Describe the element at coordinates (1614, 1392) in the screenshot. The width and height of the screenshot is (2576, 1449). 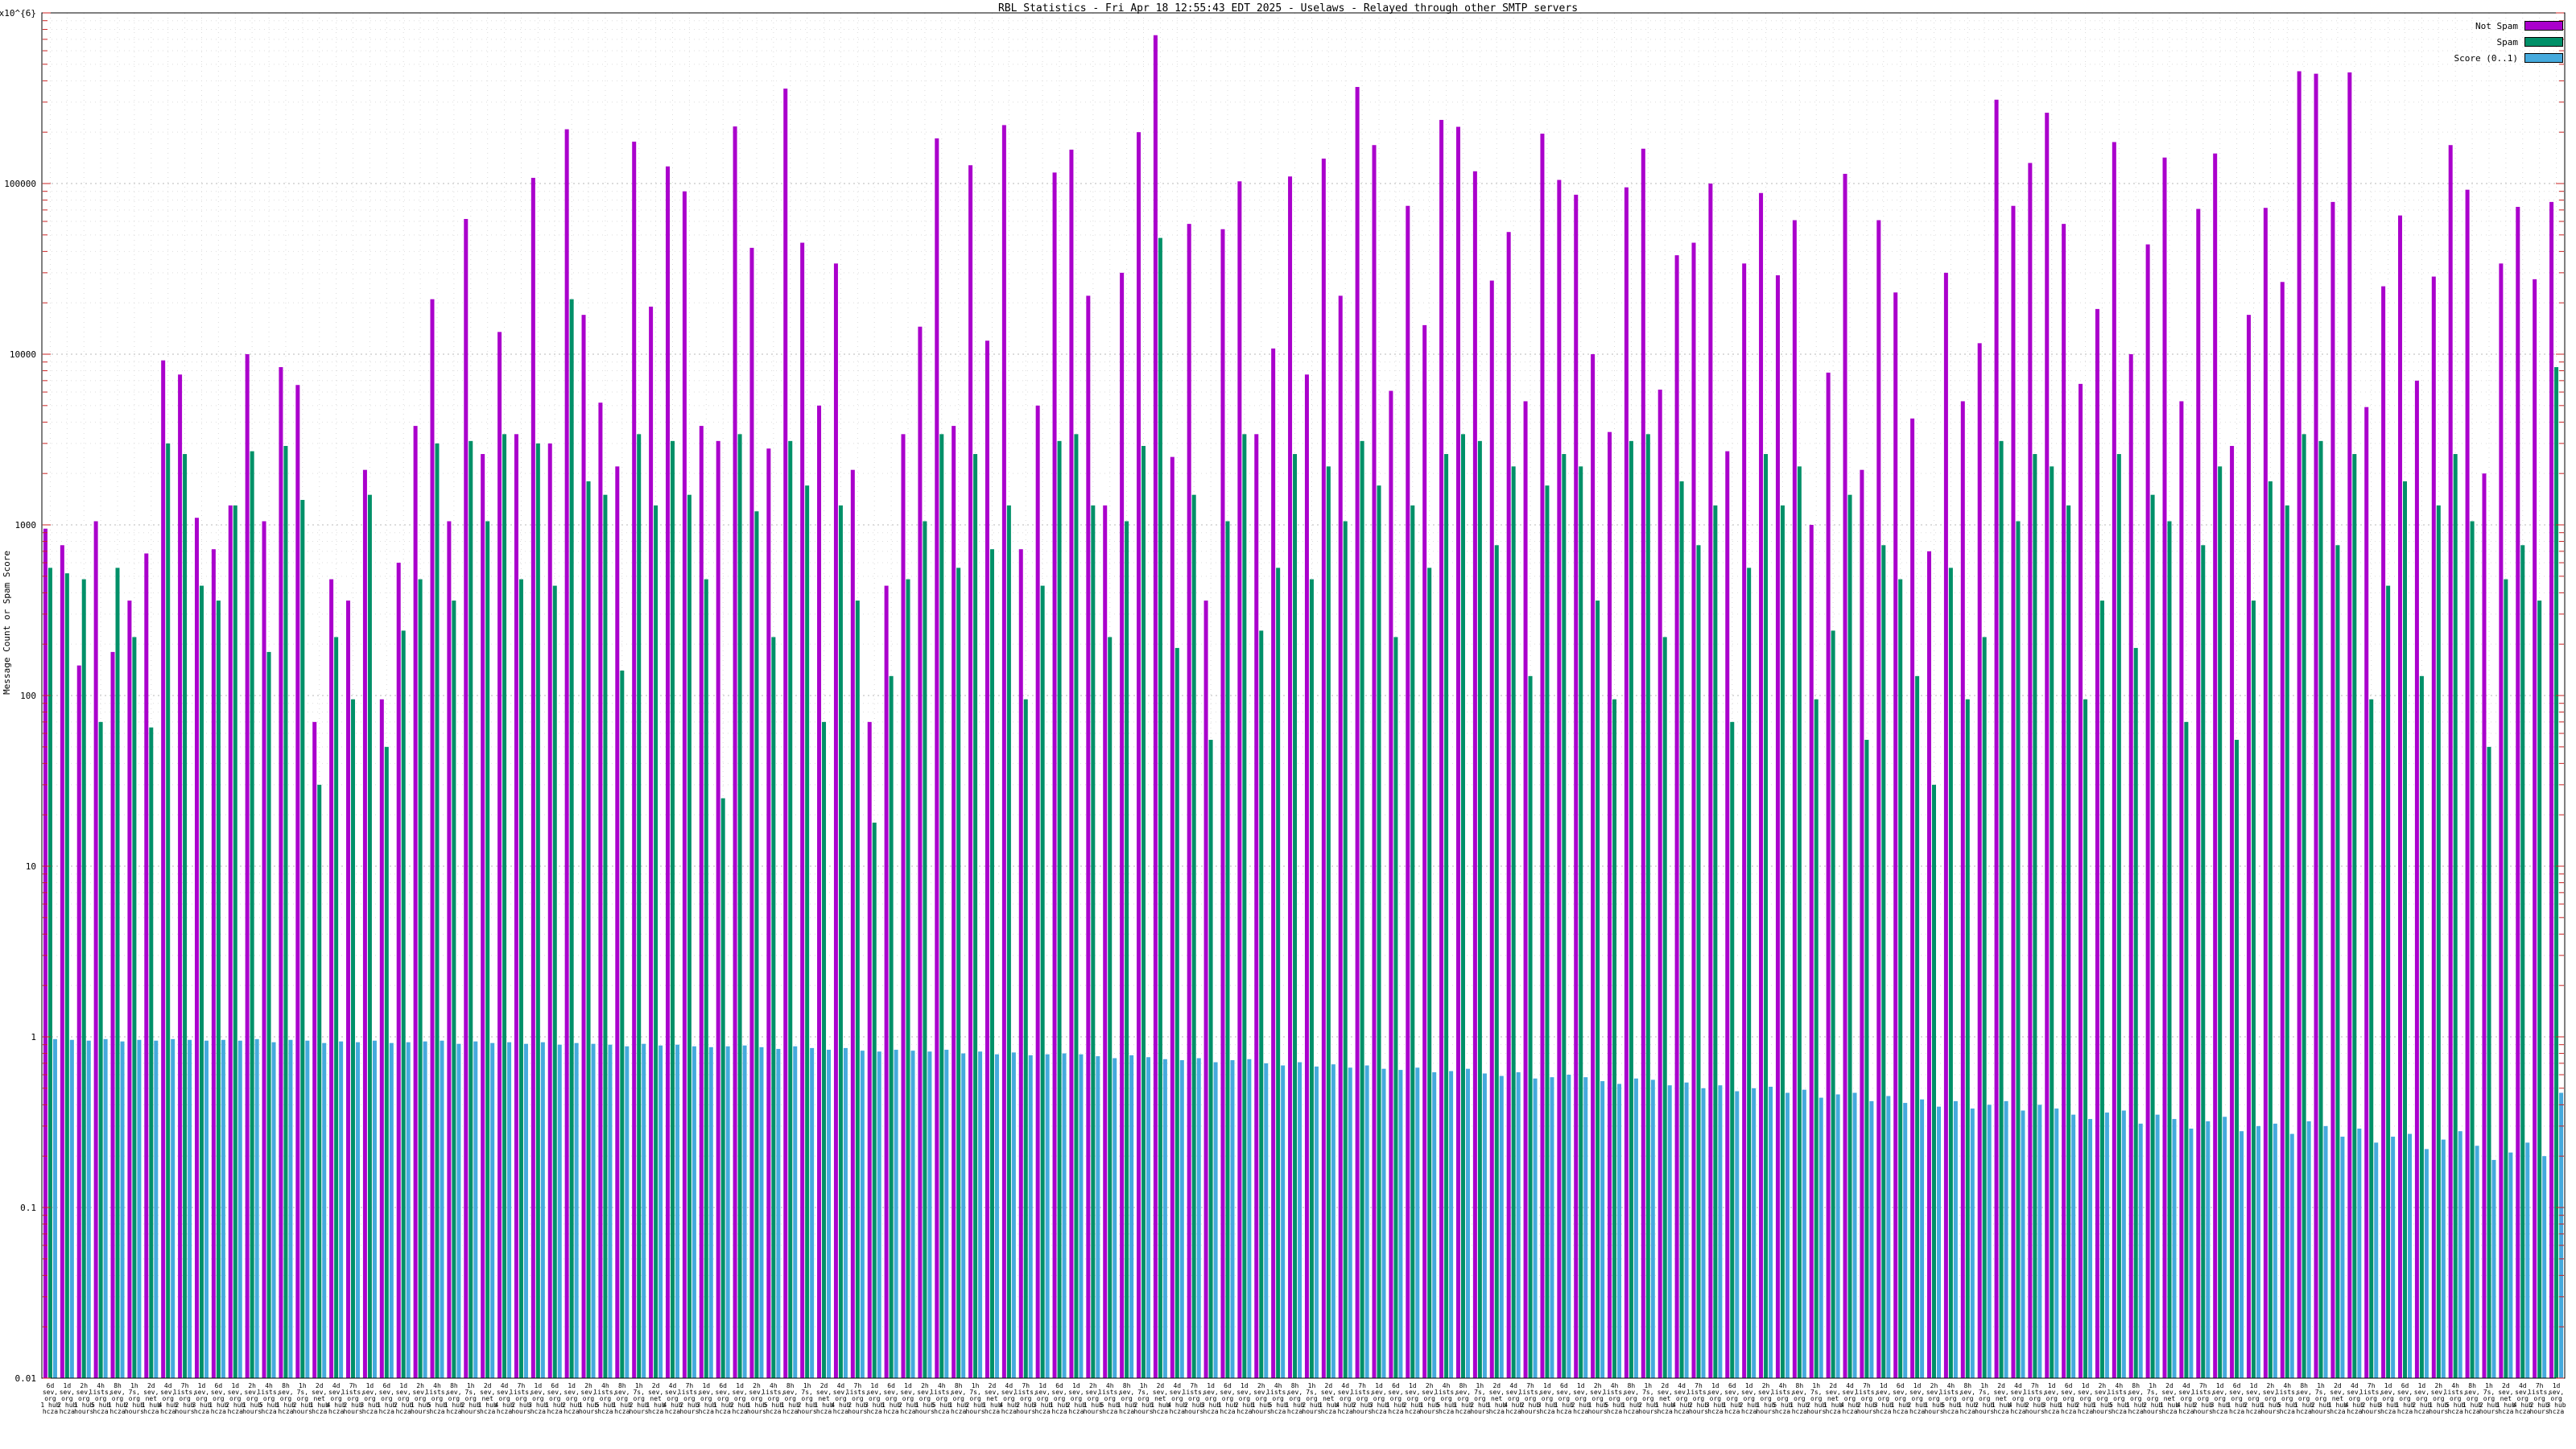
I see `x-tick-label-line: lists,` at that location.